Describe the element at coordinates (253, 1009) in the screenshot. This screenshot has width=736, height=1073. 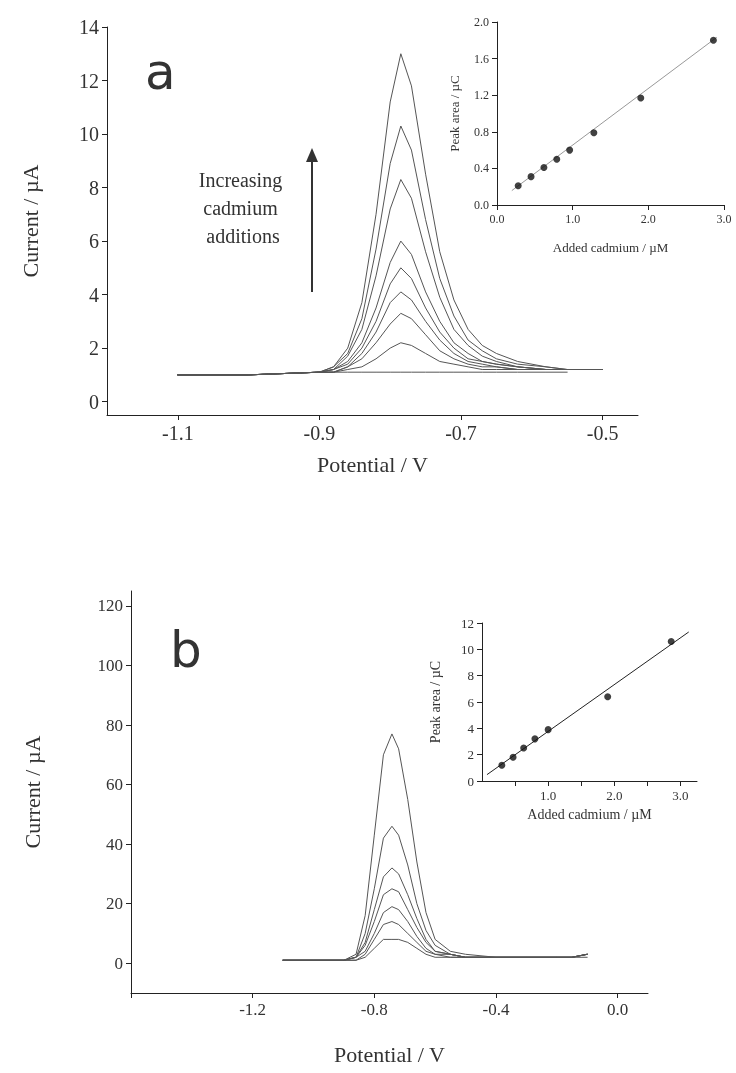
I see `x-tick-label: -1.2` at that location.